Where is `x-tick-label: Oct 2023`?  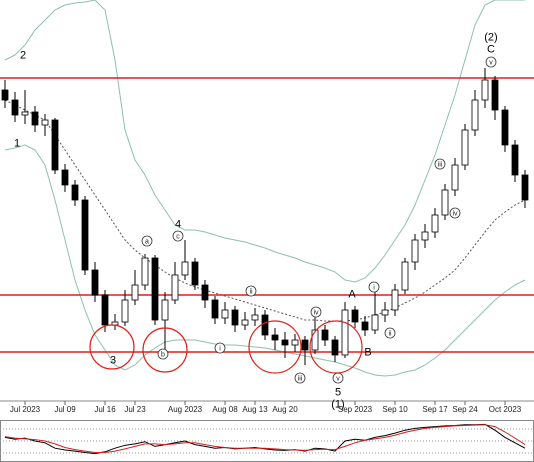
x-tick-label: Oct 2023 is located at coordinates (505, 409).